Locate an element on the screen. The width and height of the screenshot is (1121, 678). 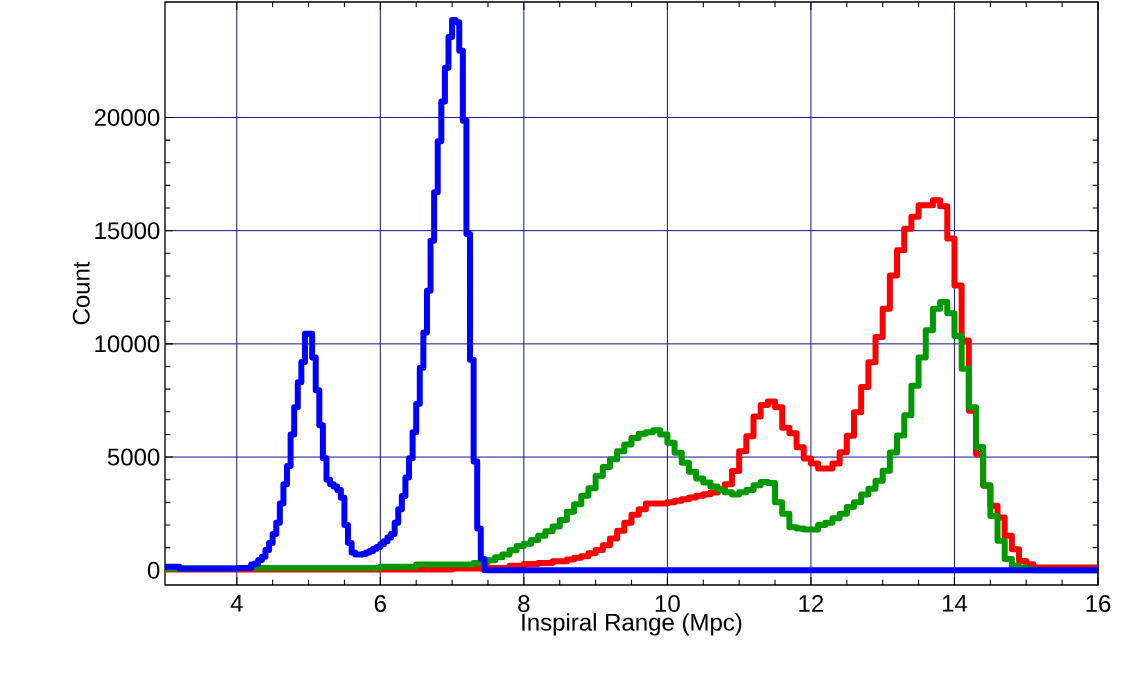
y-tick-label: 10000 is located at coordinates (127, 344).